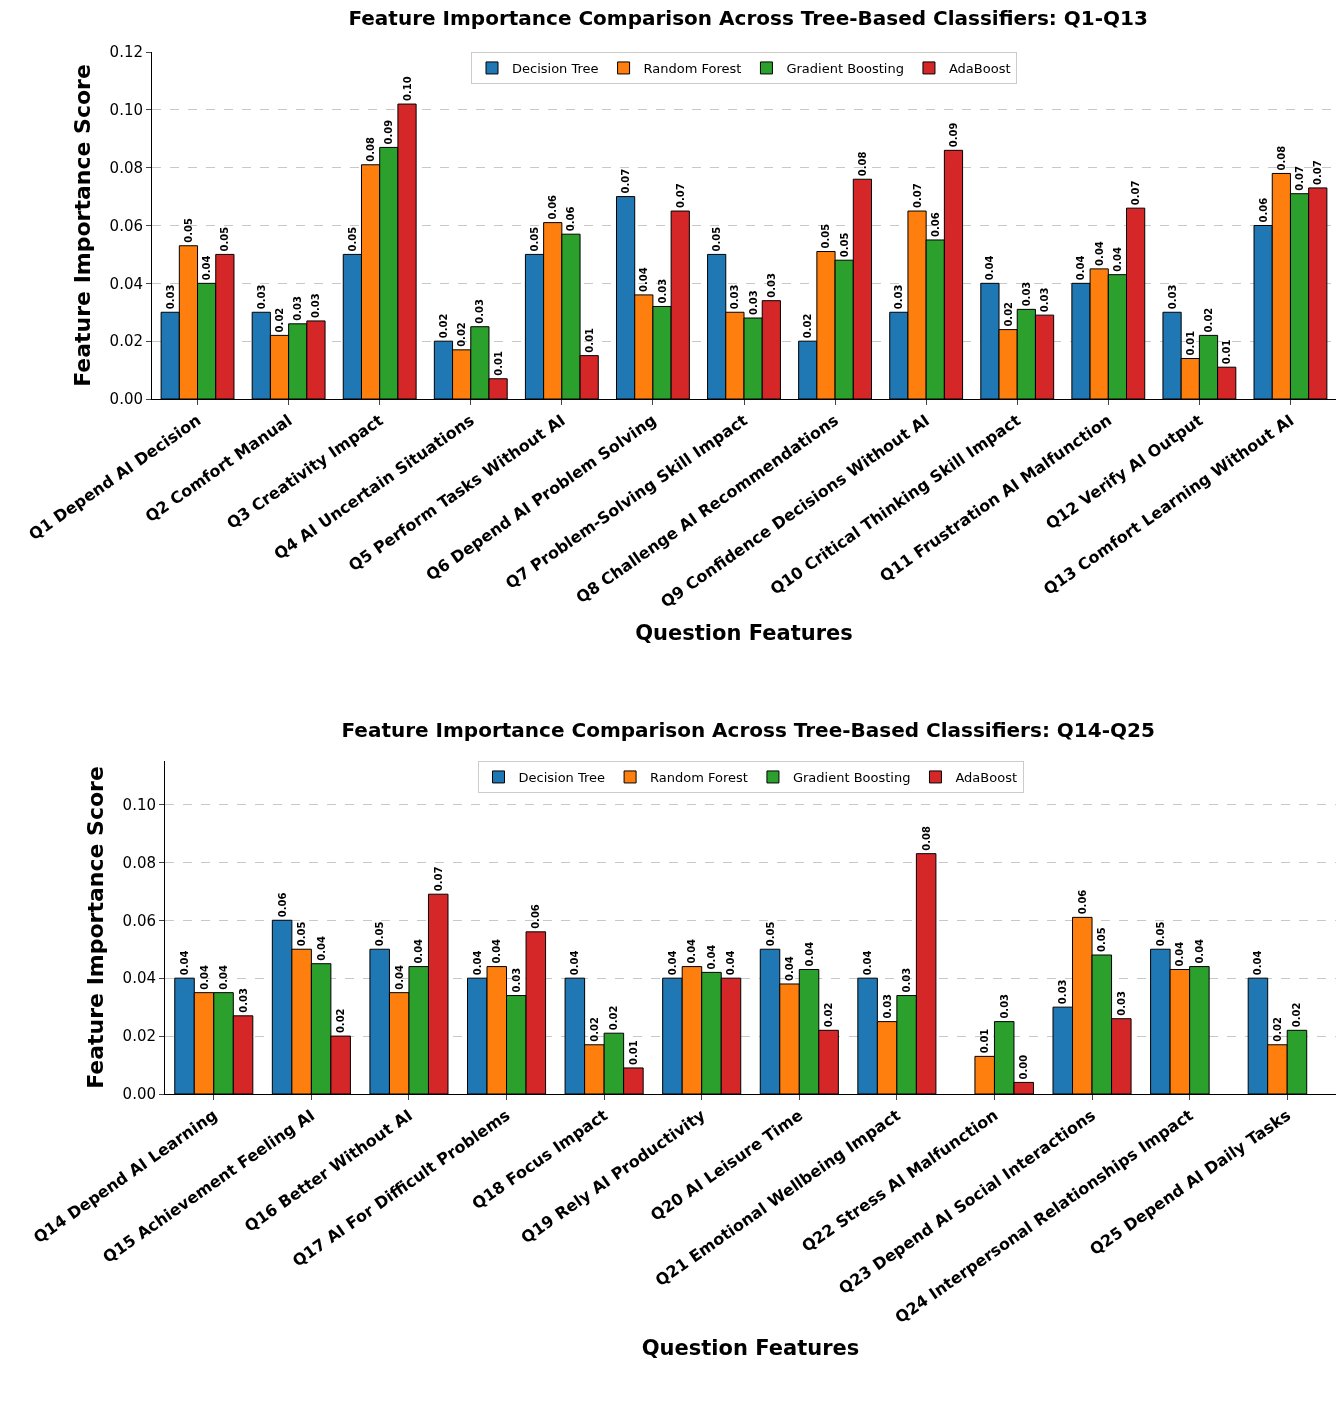  I want to click on chart-title: Feature Importance Comparison Across Tree-Based Classifiers: Q14-Q25, so click(748, 729).